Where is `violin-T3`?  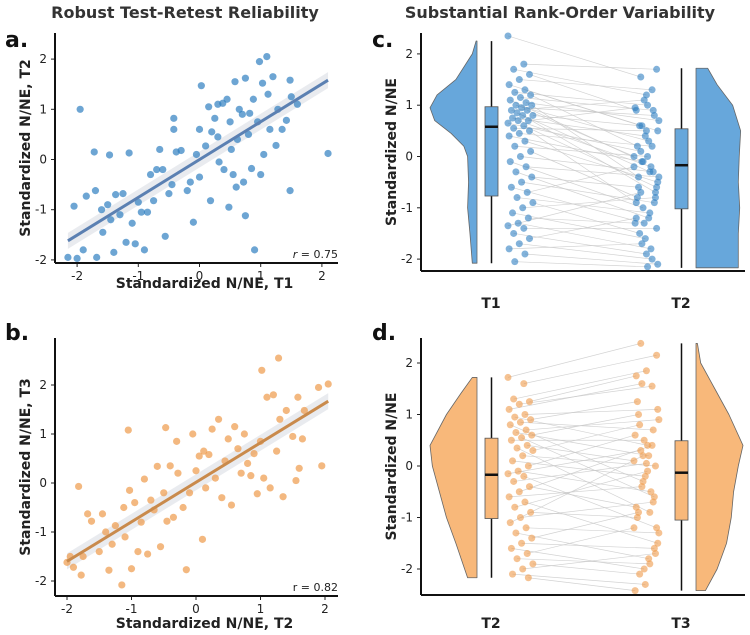 violin-T3 is located at coordinates (719, 467).